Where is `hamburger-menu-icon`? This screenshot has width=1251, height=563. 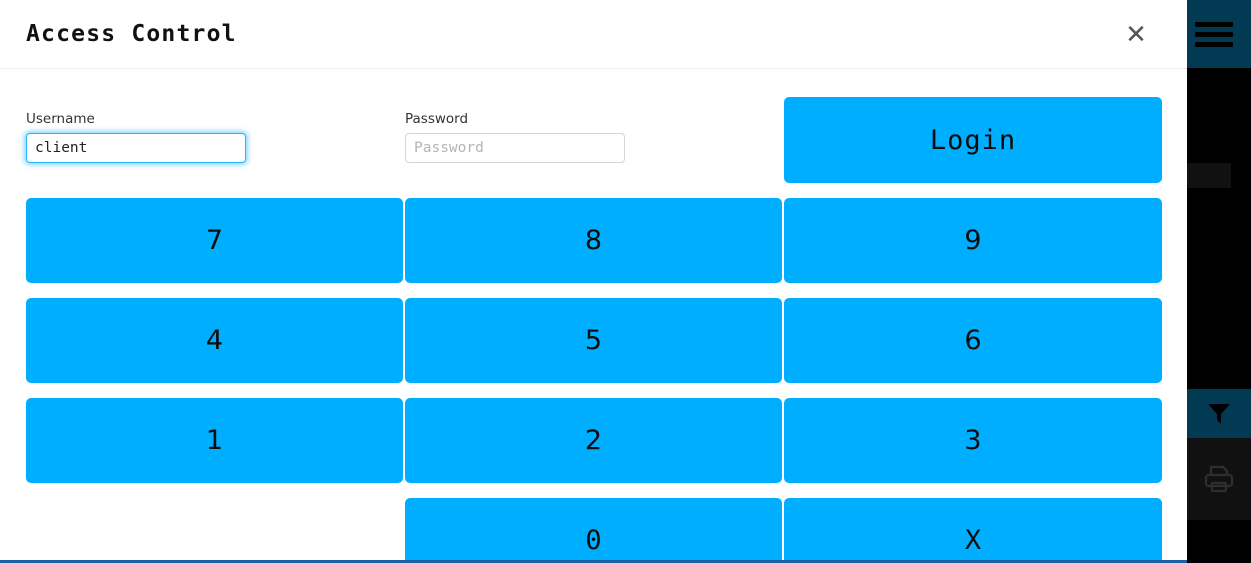 hamburger-menu-icon is located at coordinates (1214, 34).